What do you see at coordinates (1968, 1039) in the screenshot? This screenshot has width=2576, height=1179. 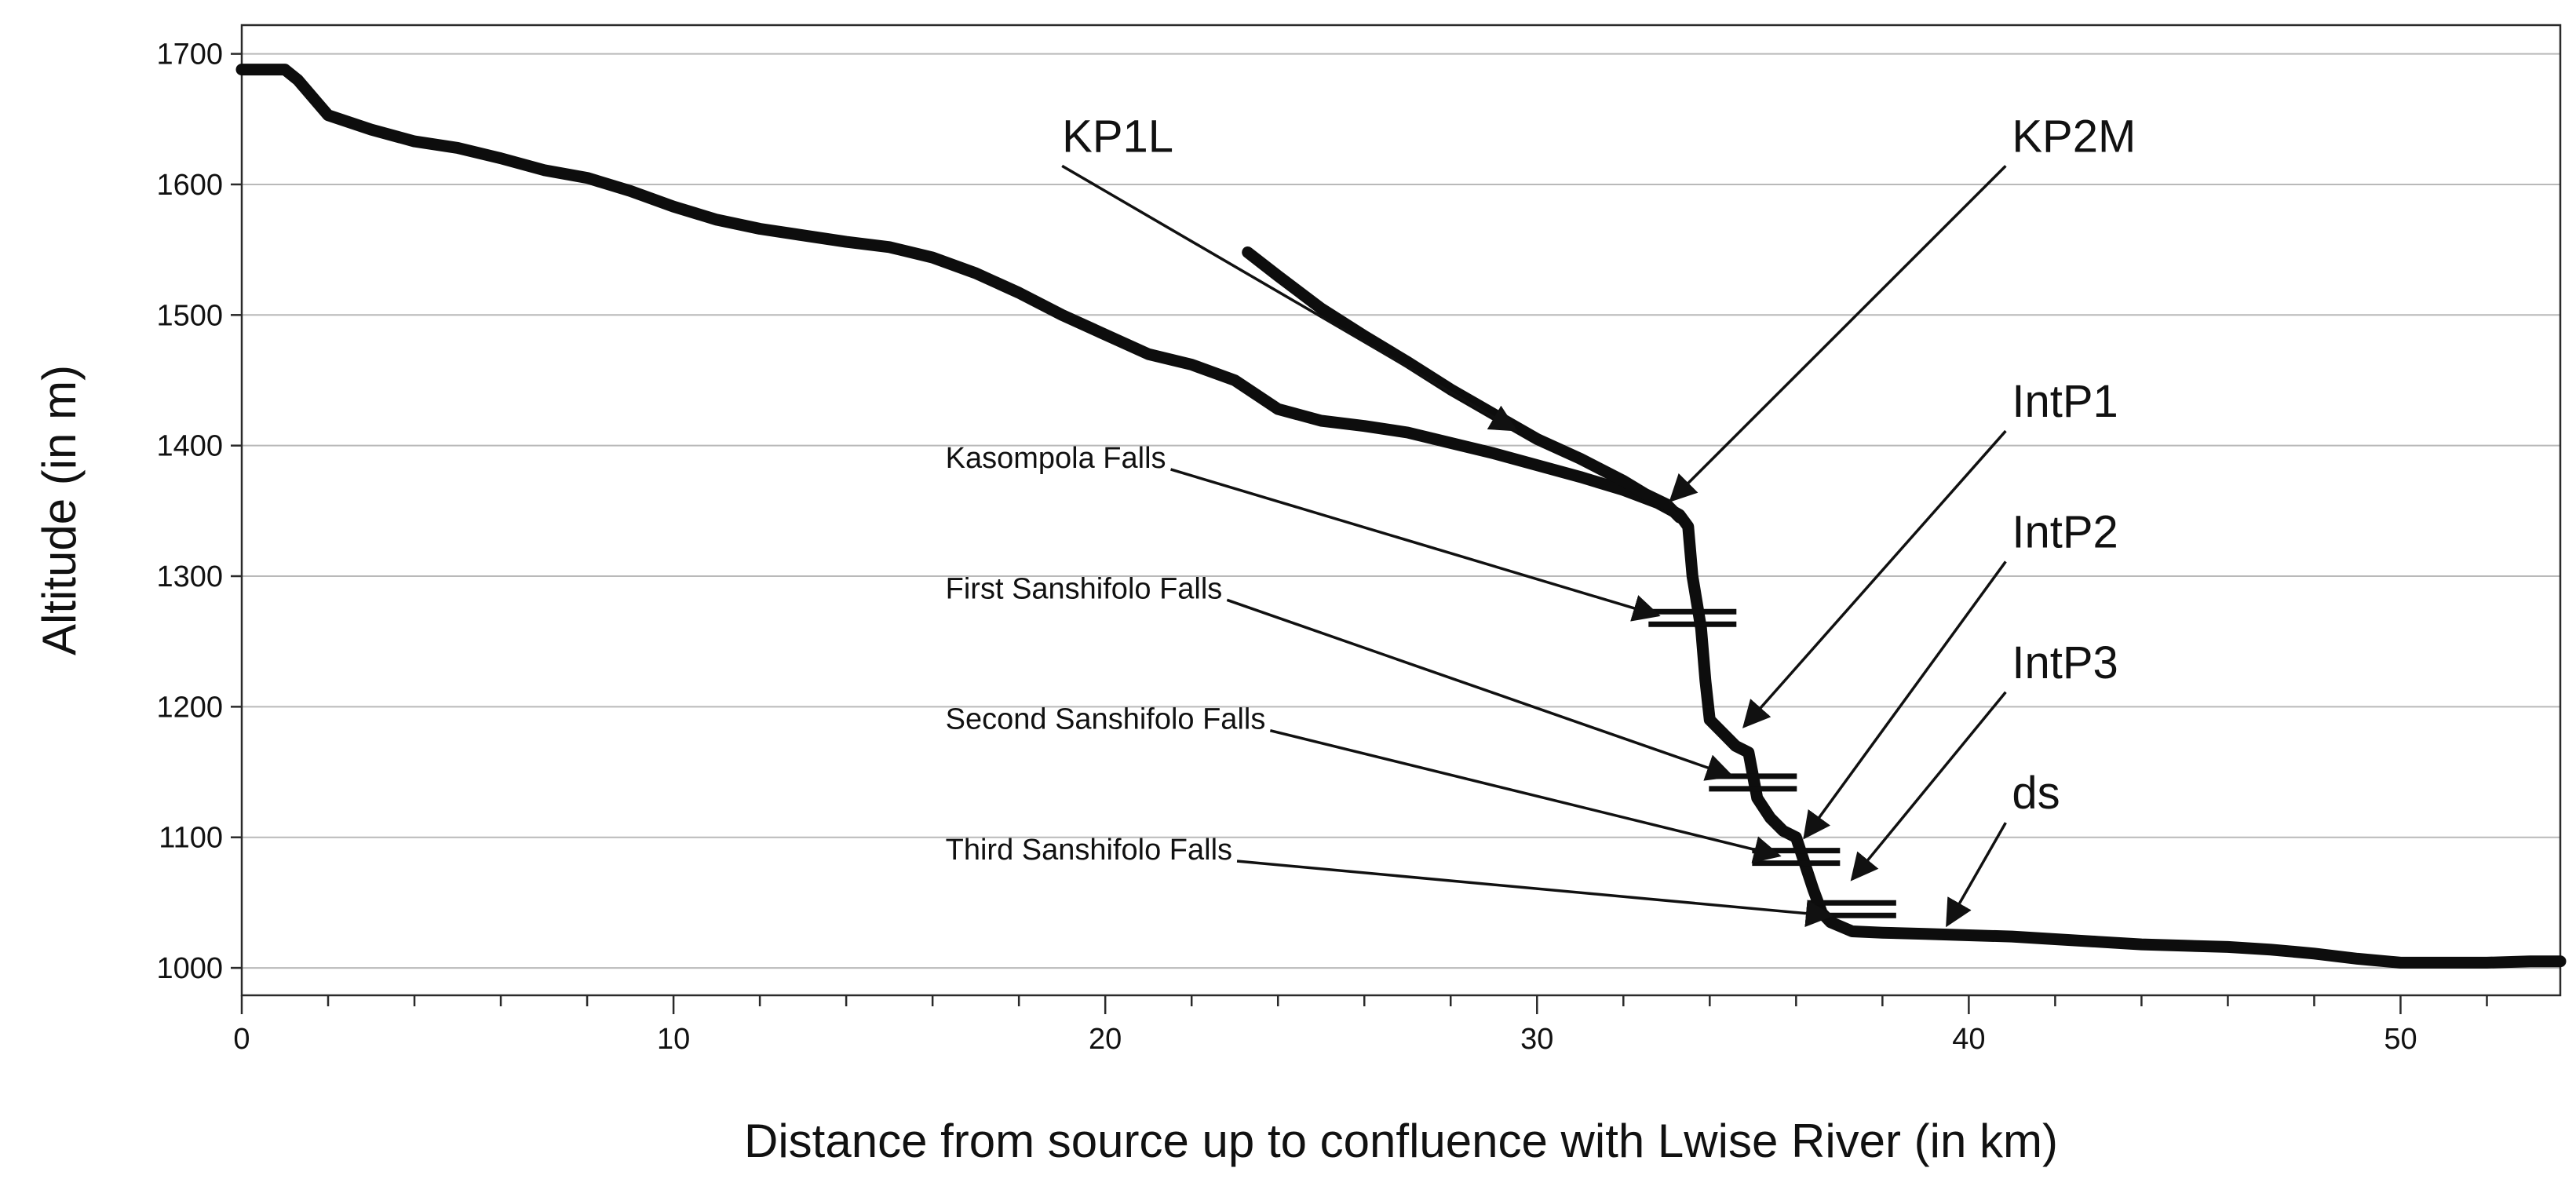 I see `x-tick-label-40: 40` at bounding box center [1968, 1039].